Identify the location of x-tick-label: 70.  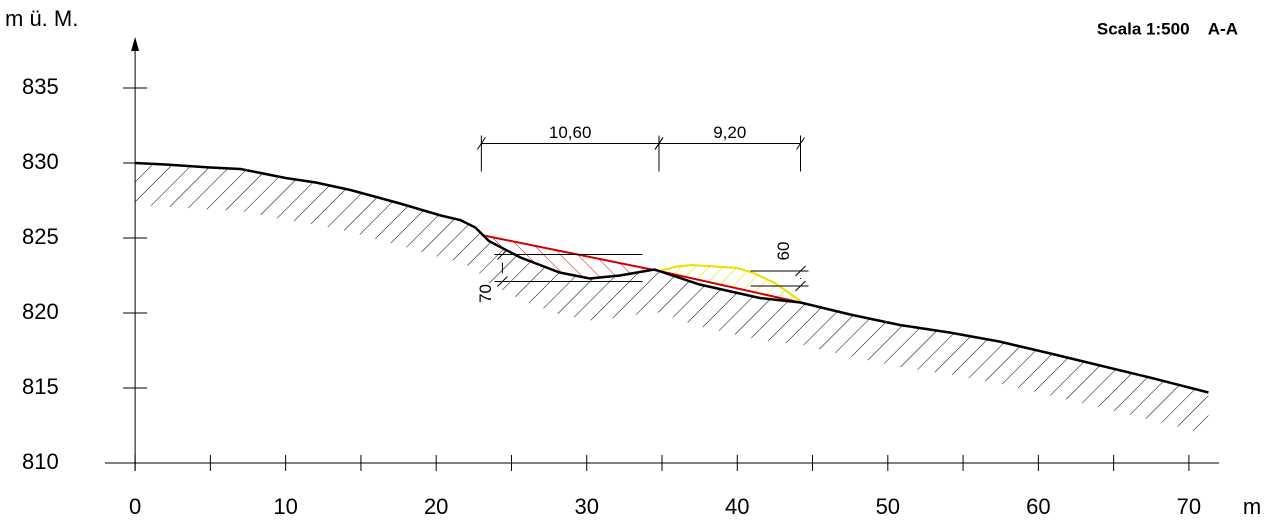
(1189, 506).